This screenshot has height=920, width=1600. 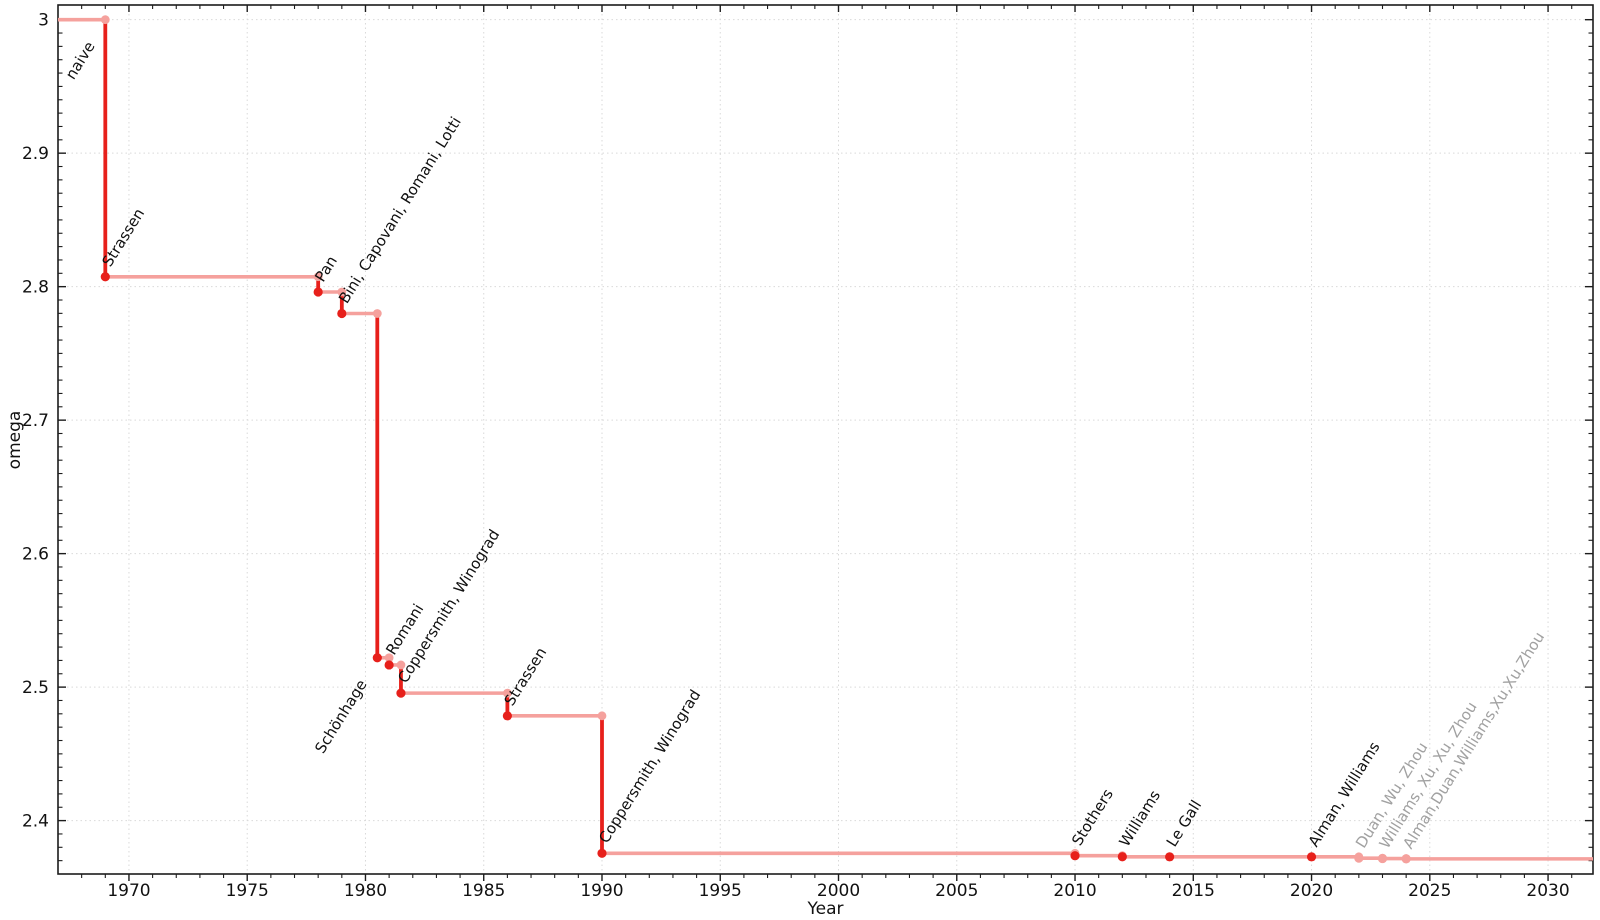 What do you see at coordinates (720, 891) in the screenshot?
I see `x-tick-label: 1995` at bounding box center [720, 891].